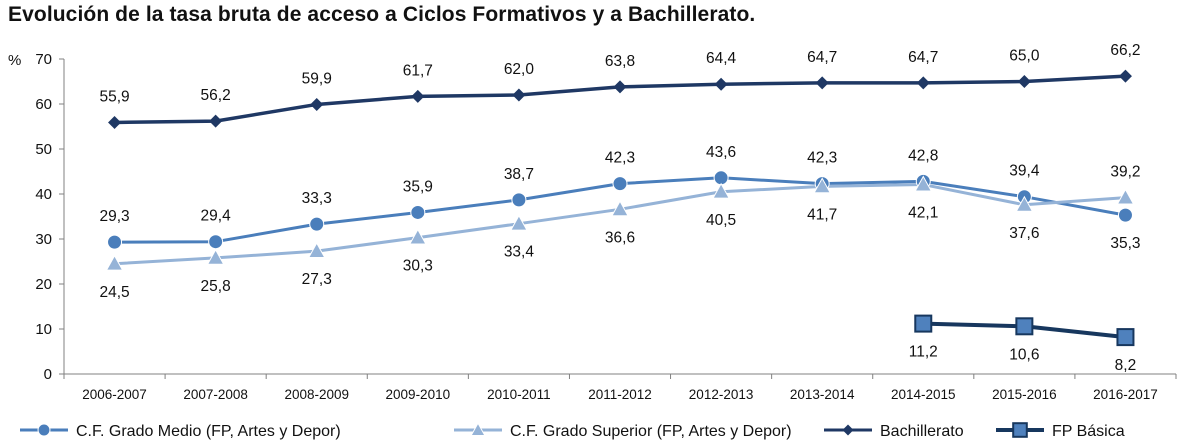  I want to click on data-label-bachillerato: 65,0, so click(1024, 56).